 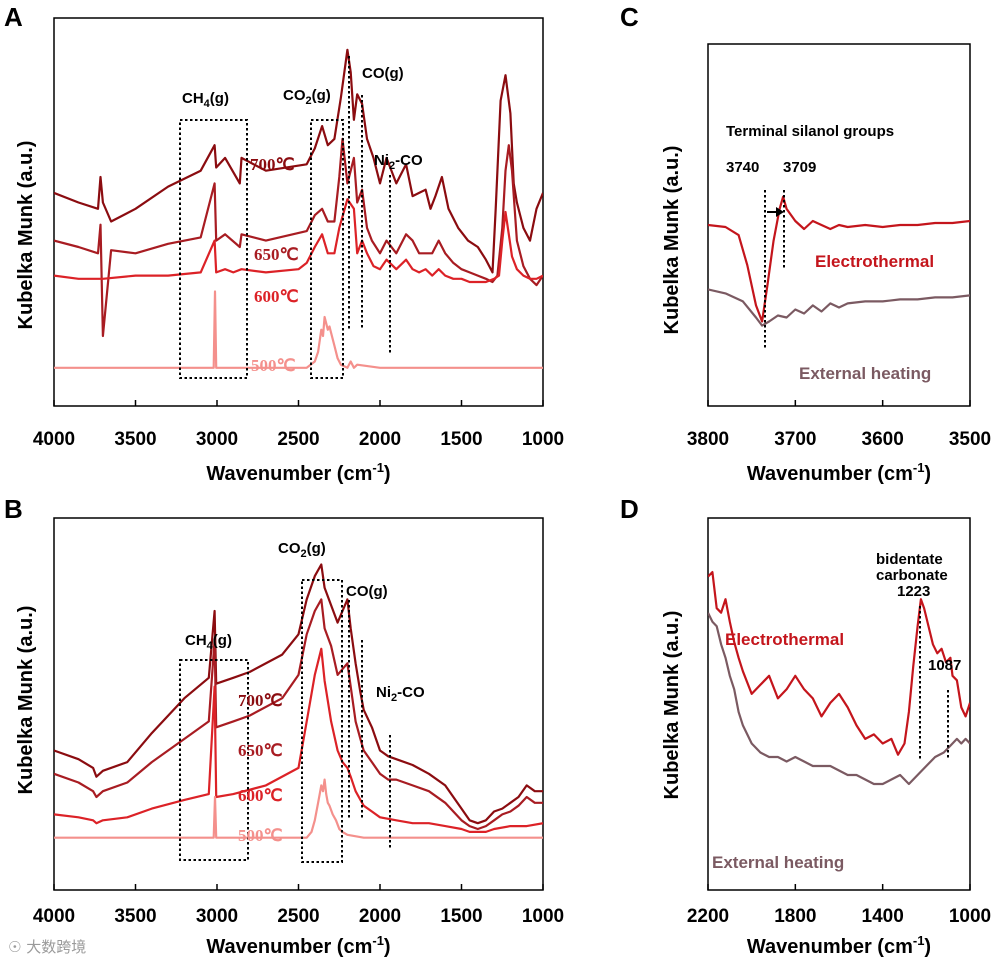 What do you see at coordinates (883, 439) in the screenshot?
I see `x-tick-label: 3600` at bounding box center [883, 439].